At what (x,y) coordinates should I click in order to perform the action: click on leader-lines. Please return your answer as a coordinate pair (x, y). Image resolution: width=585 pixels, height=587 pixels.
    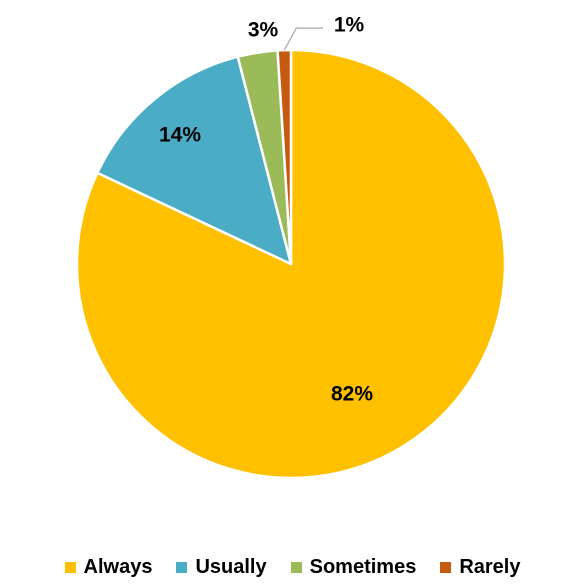
    Looking at the image, I should click on (303, 39).